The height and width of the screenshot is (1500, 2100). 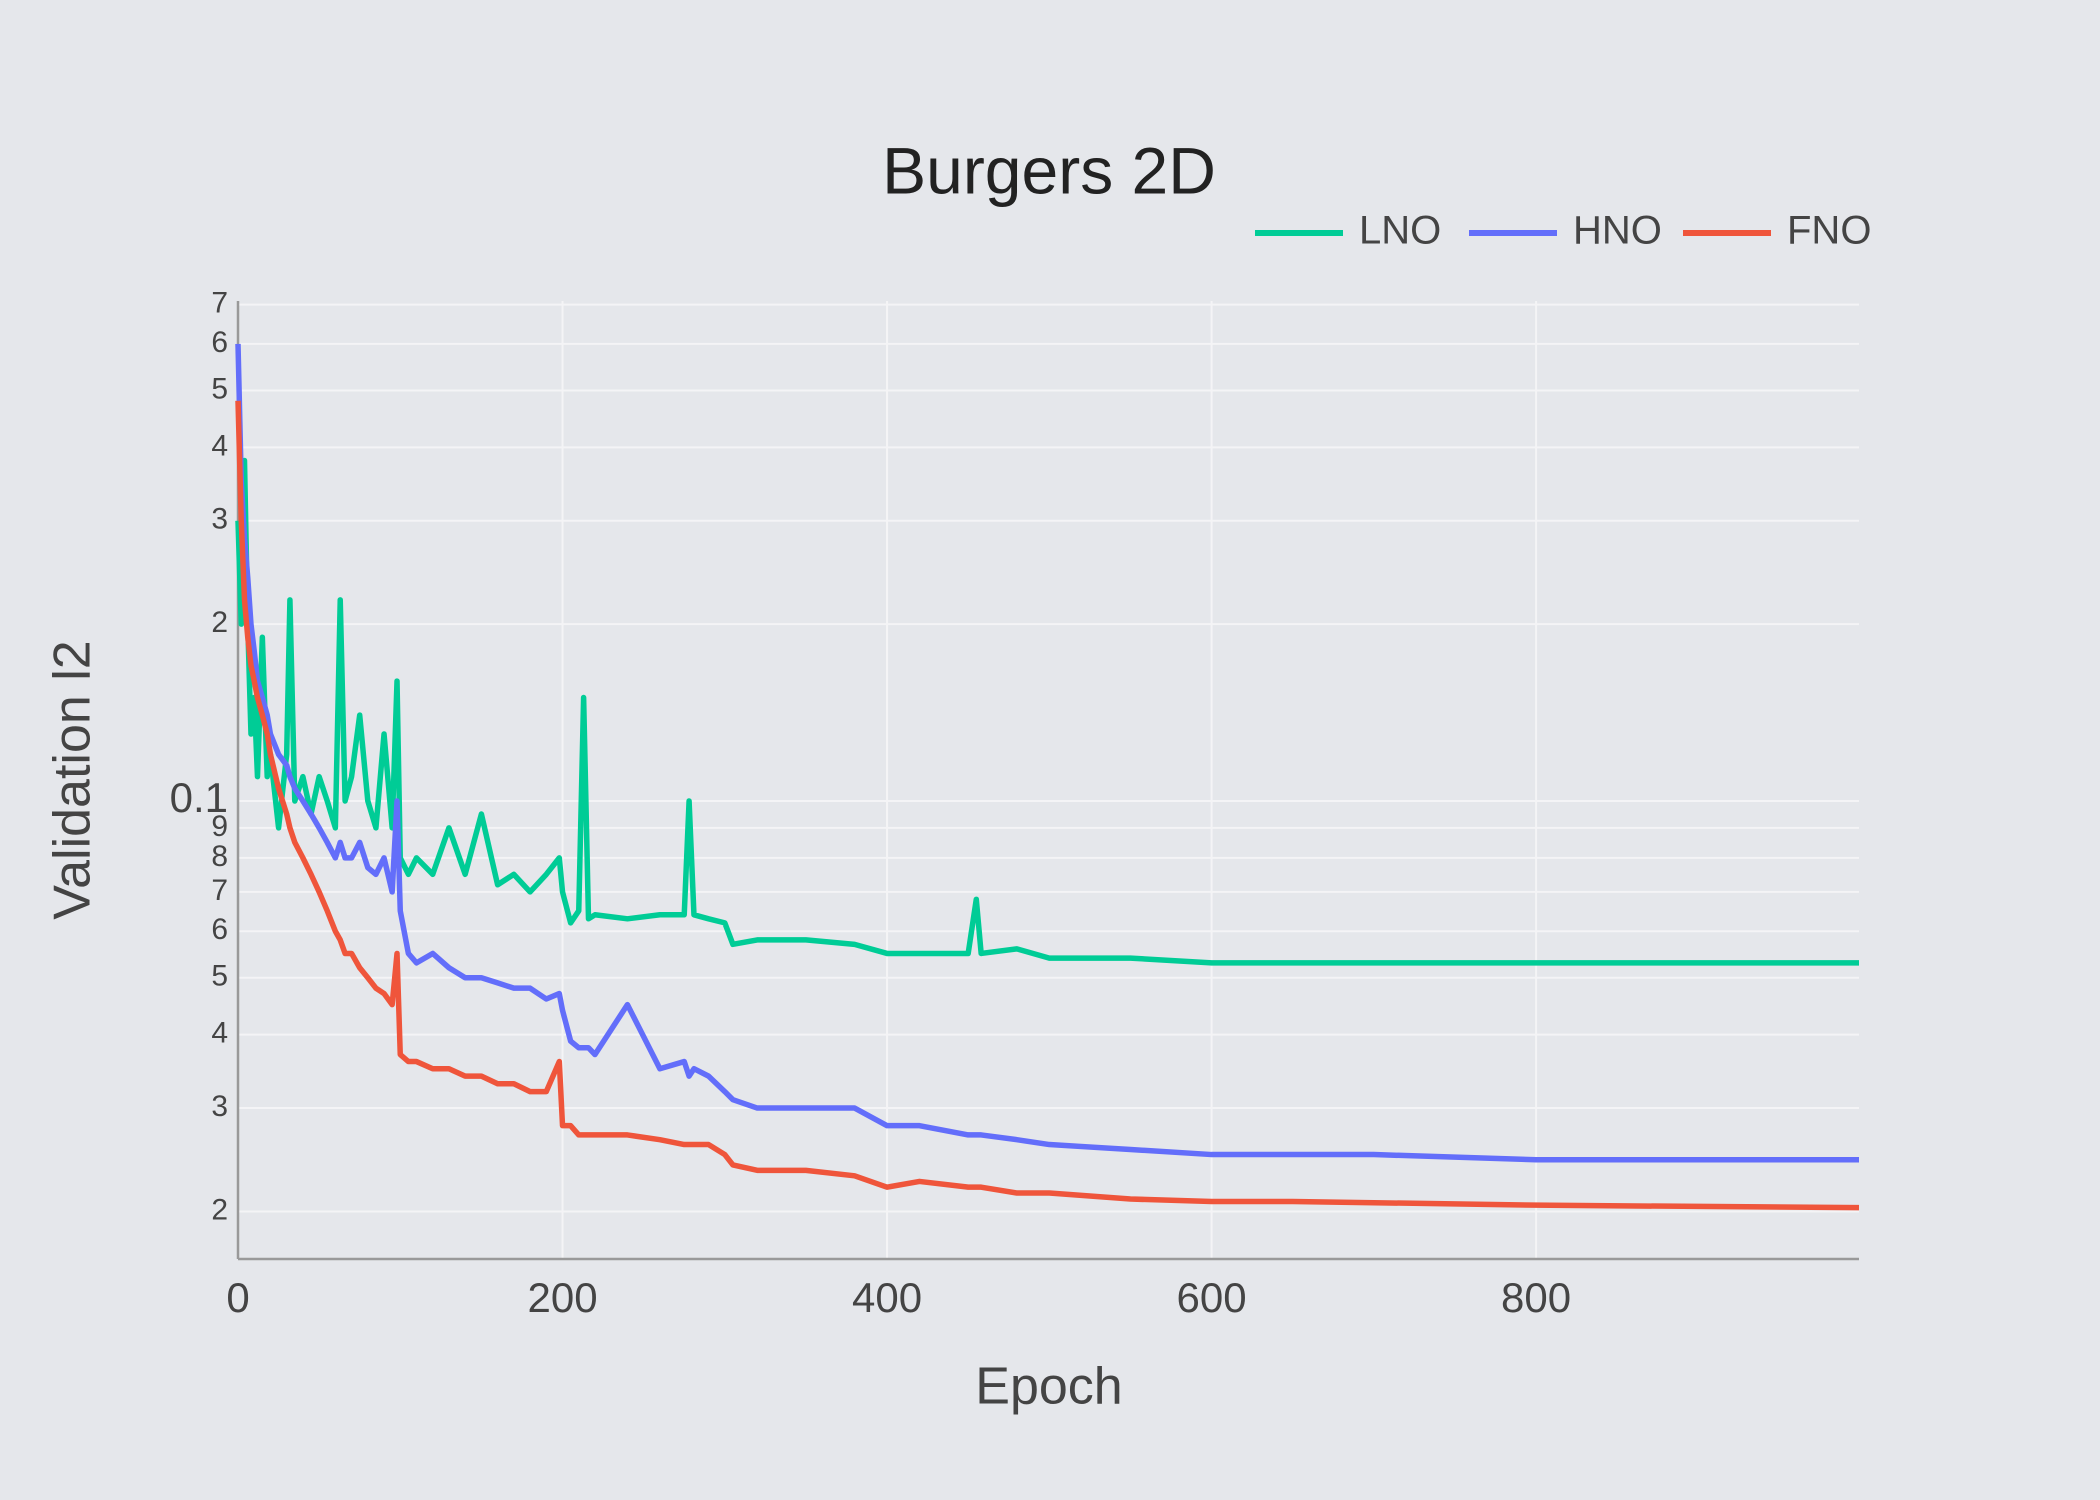 I want to click on y-tick-label: 8, so click(x=219, y=856).